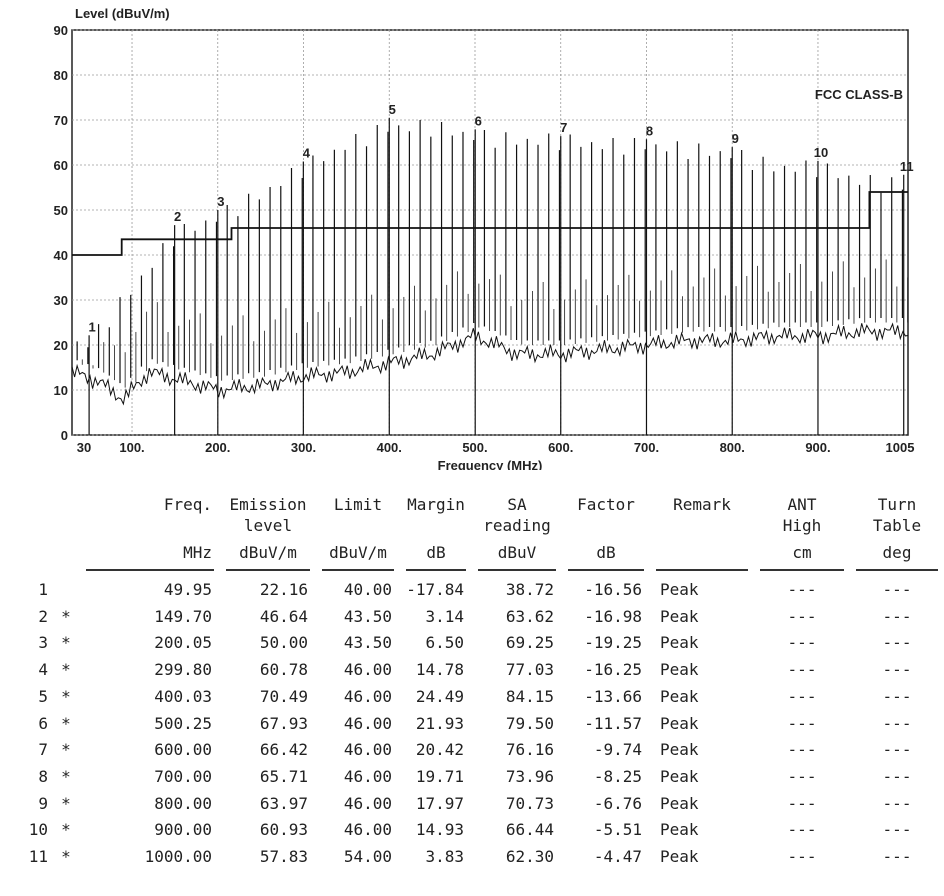 The image size is (944, 896). What do you see at coordinates (517, 724) in the screenshot?
I see `cell-sa: 79.50` at bounding box center [517, 724].